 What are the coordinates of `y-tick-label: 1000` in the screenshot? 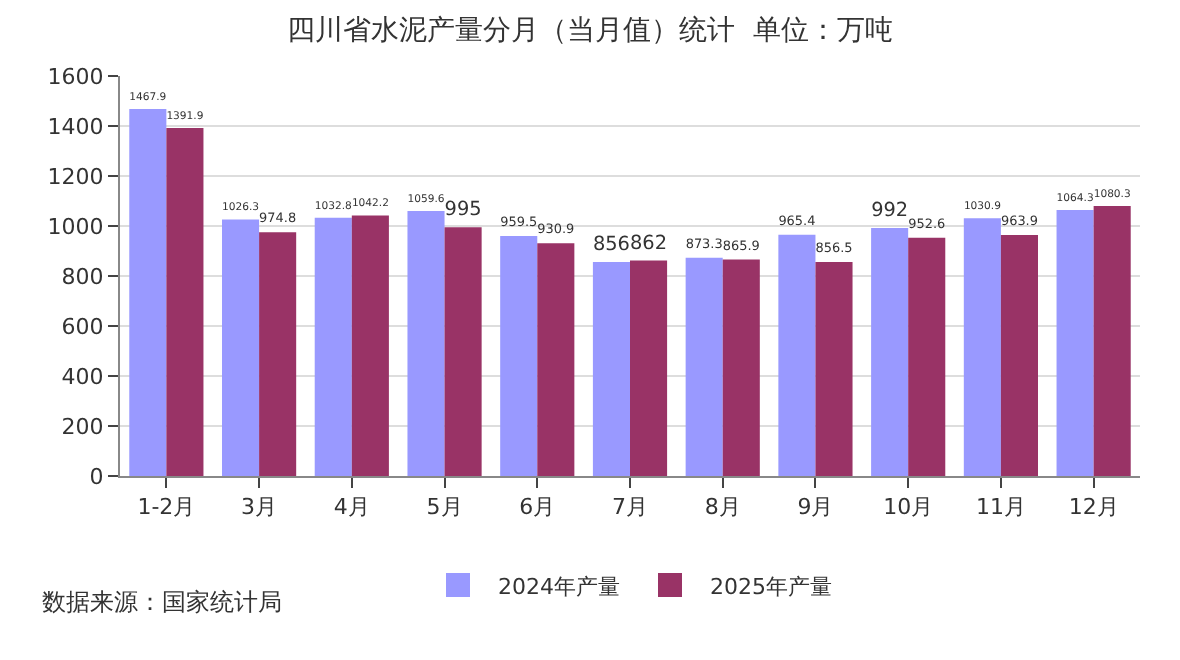 It's located at (75, 226).